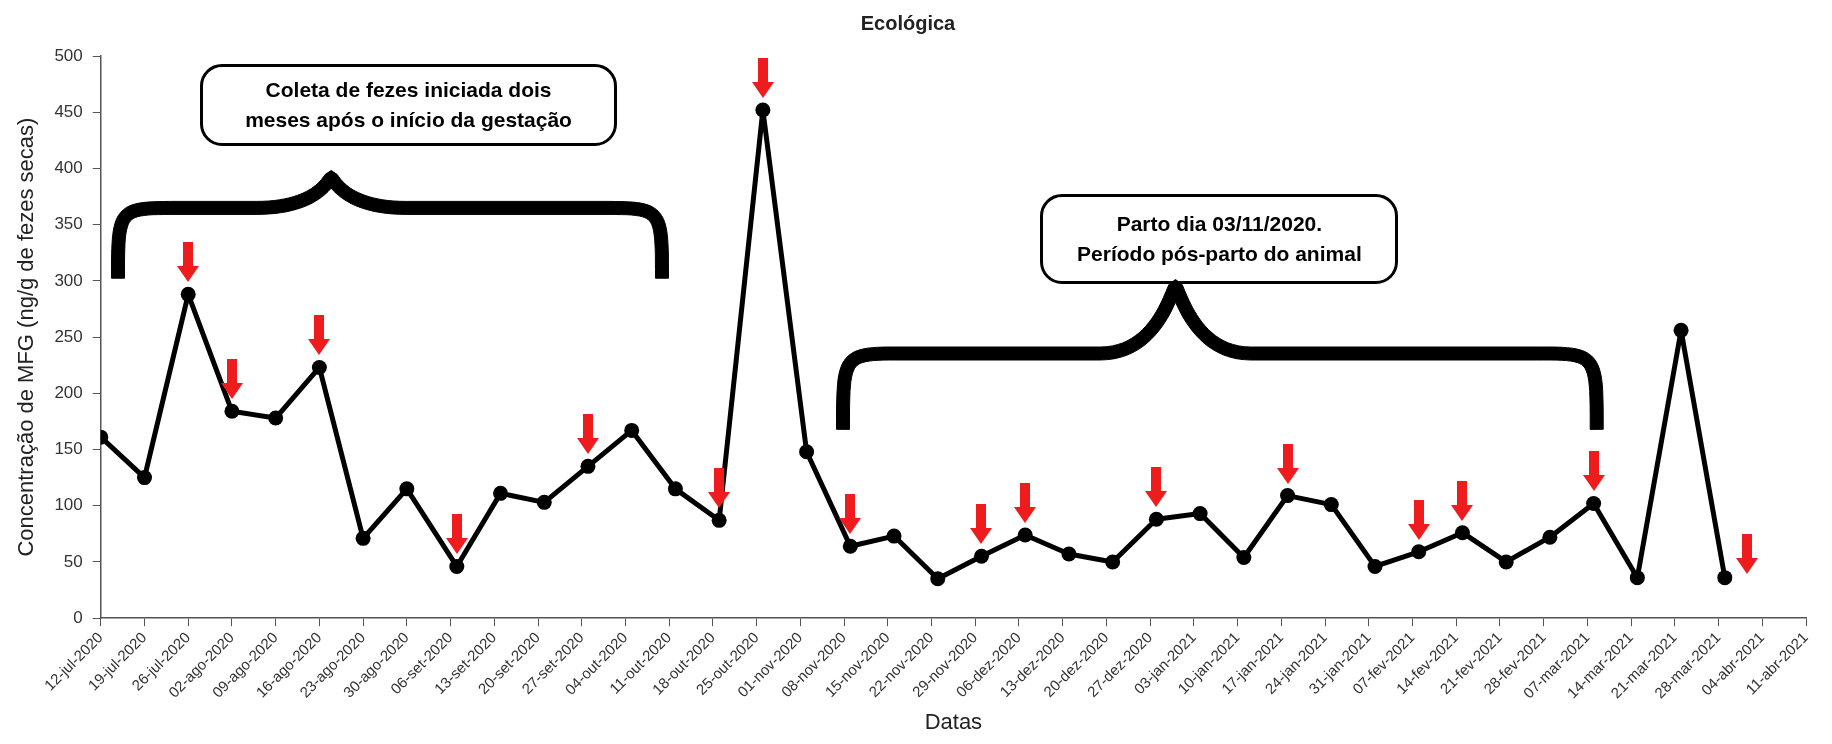 The image size is (1832, 744). Describe the element at coordinates (68, 55) in the screenshot. I see `y-tick-label: 500` at that location.